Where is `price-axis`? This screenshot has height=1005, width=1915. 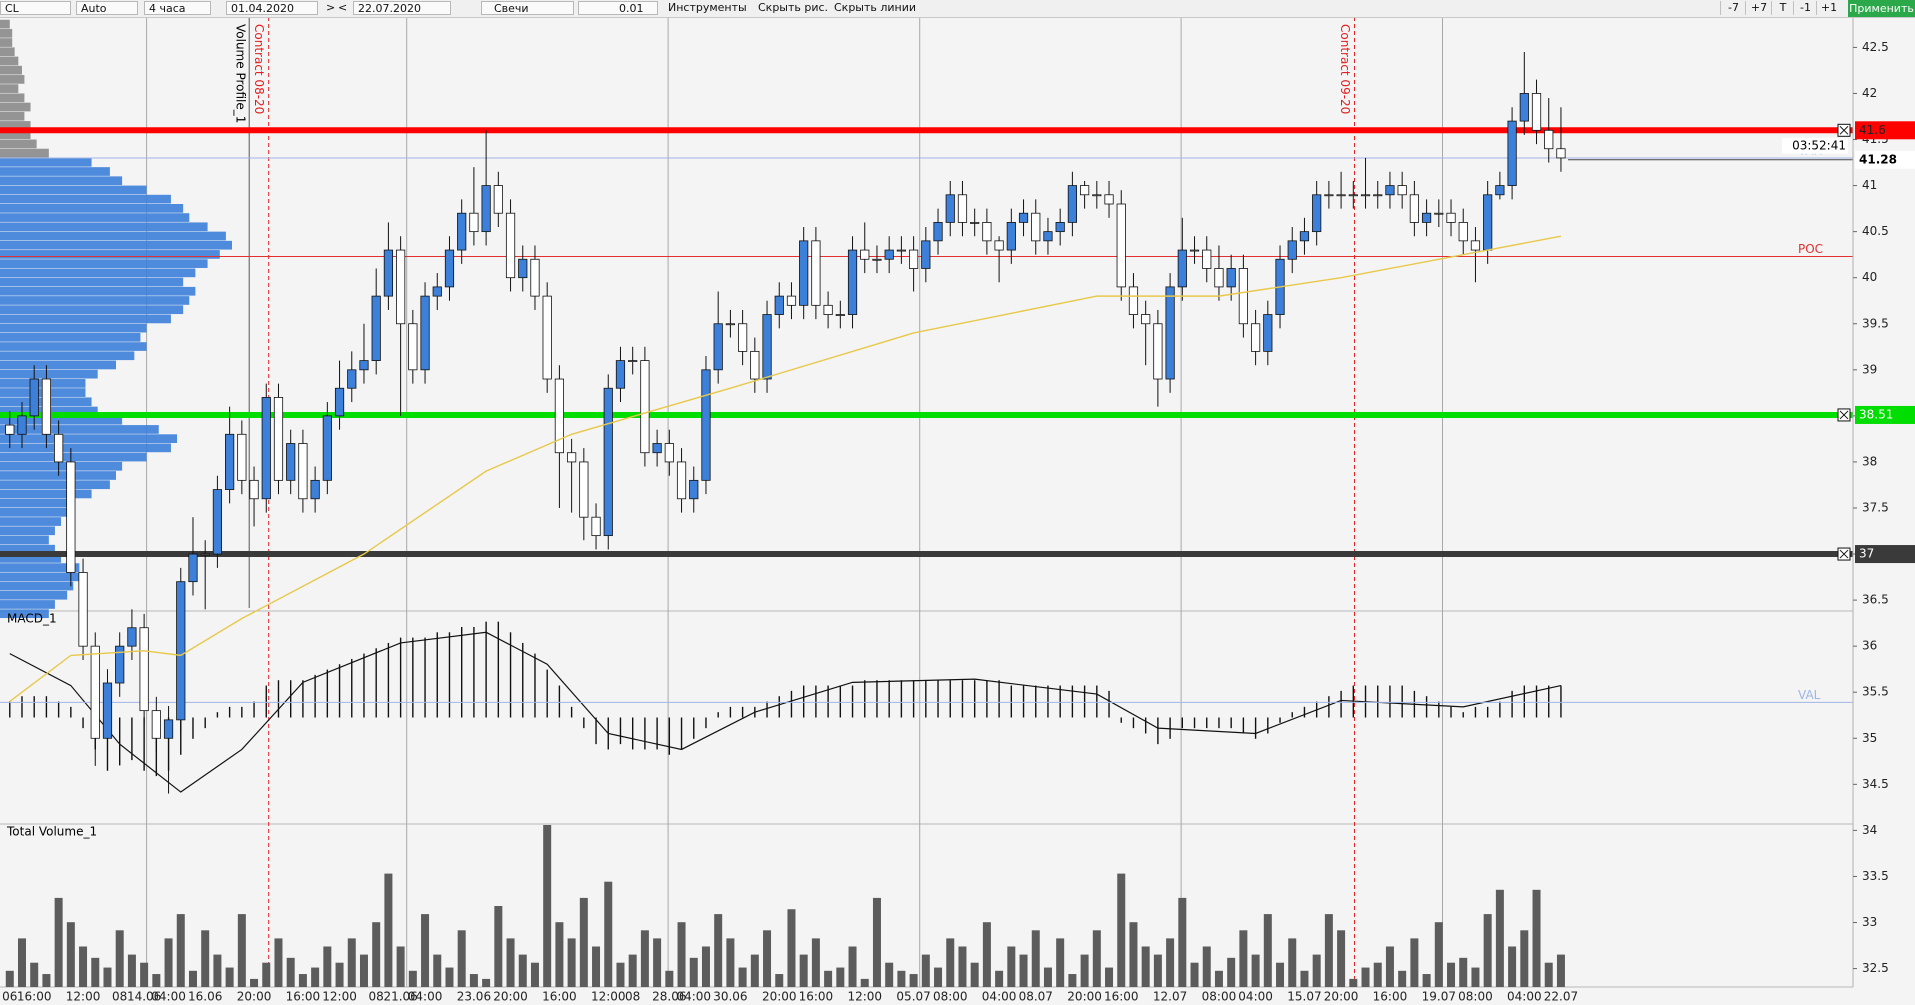
price-axis is located at coordinates (1884, 502).